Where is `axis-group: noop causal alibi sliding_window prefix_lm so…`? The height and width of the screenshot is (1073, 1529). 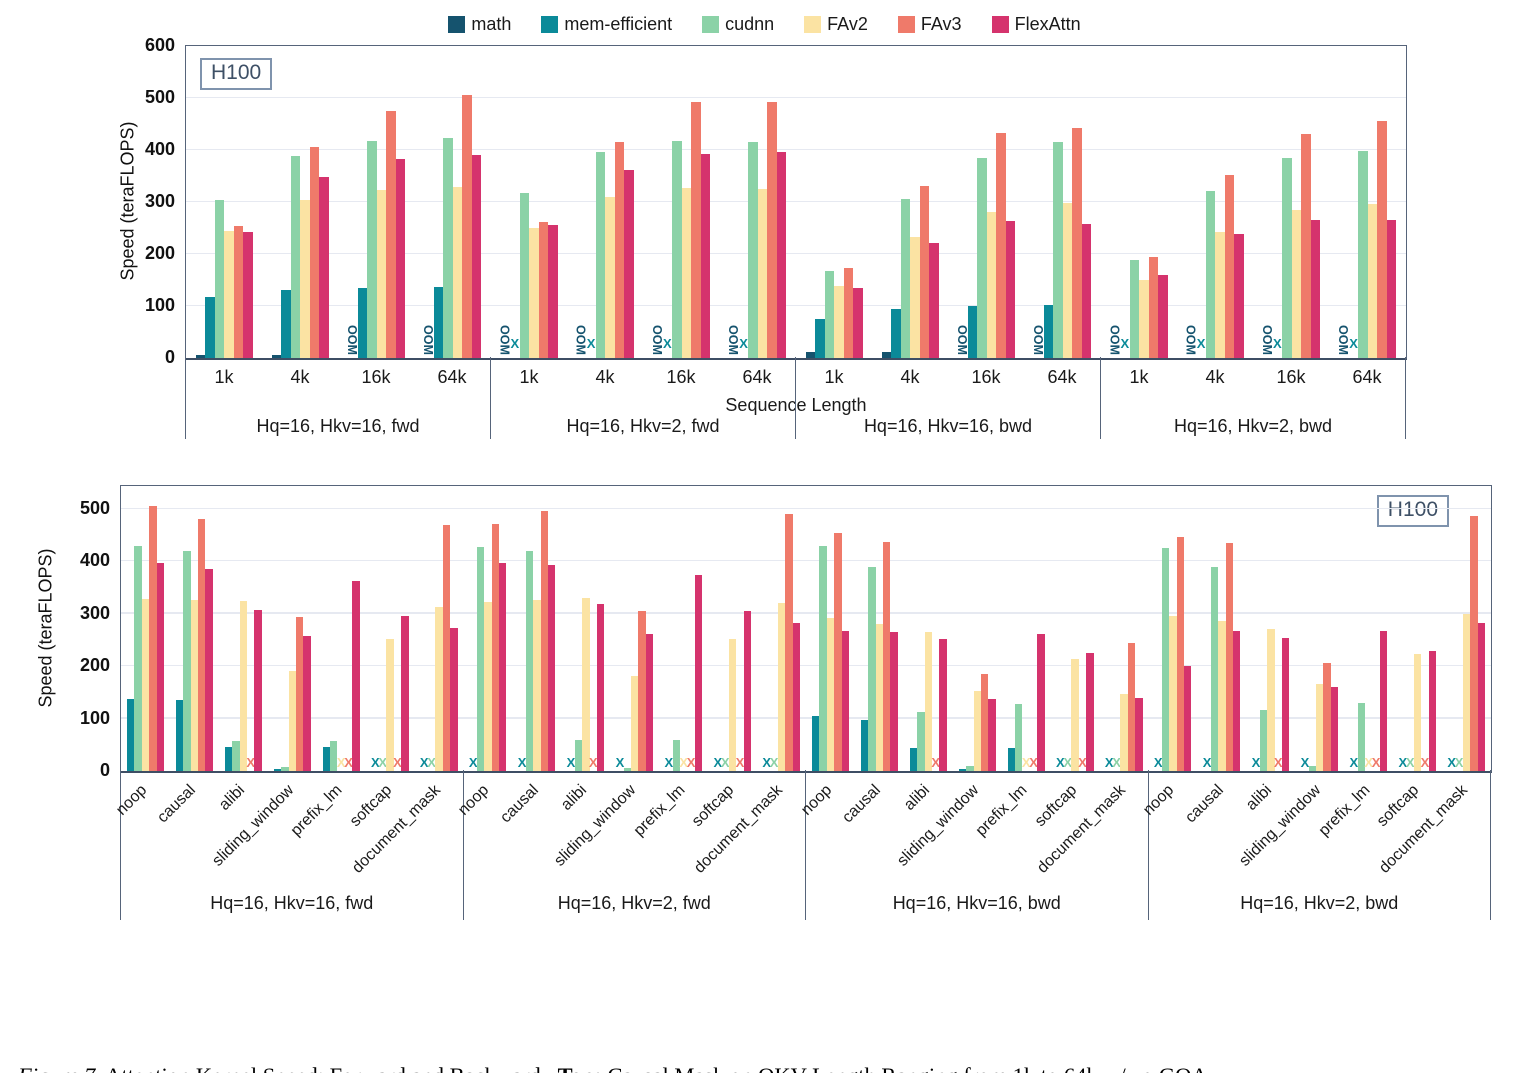 axis-group: noop causal alibi sliding_window prefix_lm so… is located at coordinates (1315, 845).